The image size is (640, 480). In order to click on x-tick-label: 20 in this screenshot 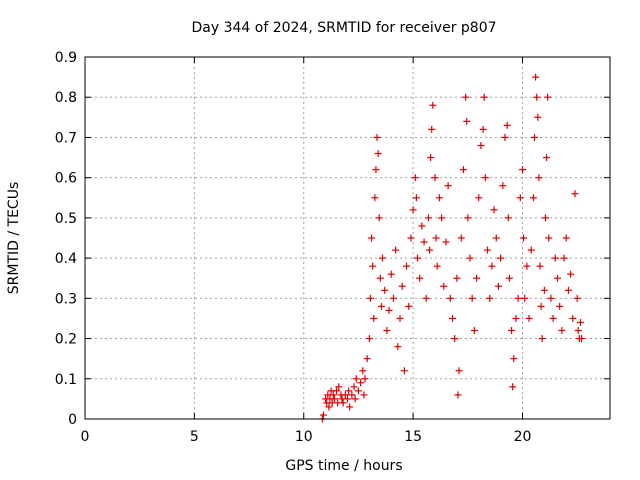, I will do `click(523, 437)`.